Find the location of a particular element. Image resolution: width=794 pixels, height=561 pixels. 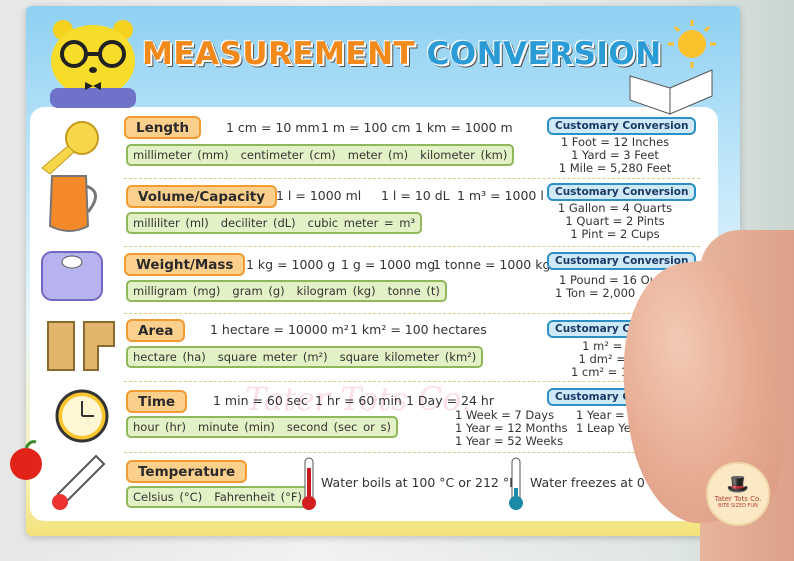

units-temperature: Celsius (°C) Fahrenheit (°F) is located at coordinates (217, 497).